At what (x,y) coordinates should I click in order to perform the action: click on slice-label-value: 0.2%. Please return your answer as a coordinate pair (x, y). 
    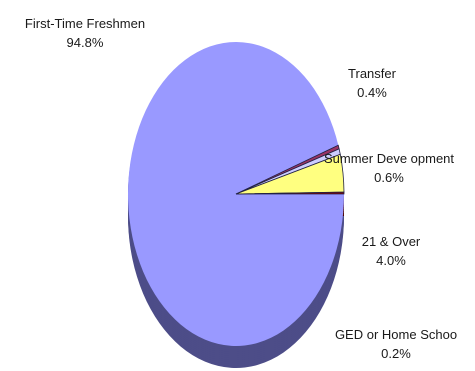
    Looking at the image, I should click on (396, 353).